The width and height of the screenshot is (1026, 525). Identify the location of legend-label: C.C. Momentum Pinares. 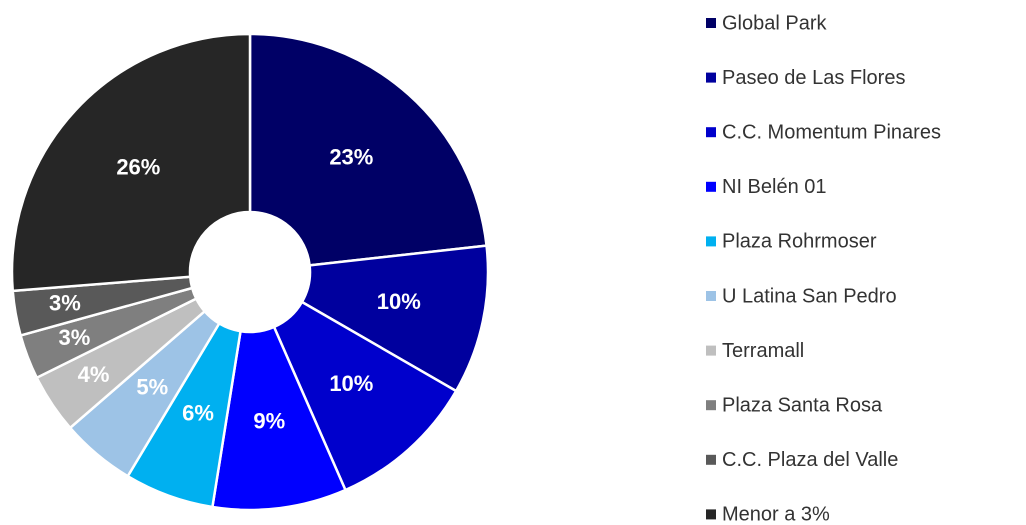
(831, 132).